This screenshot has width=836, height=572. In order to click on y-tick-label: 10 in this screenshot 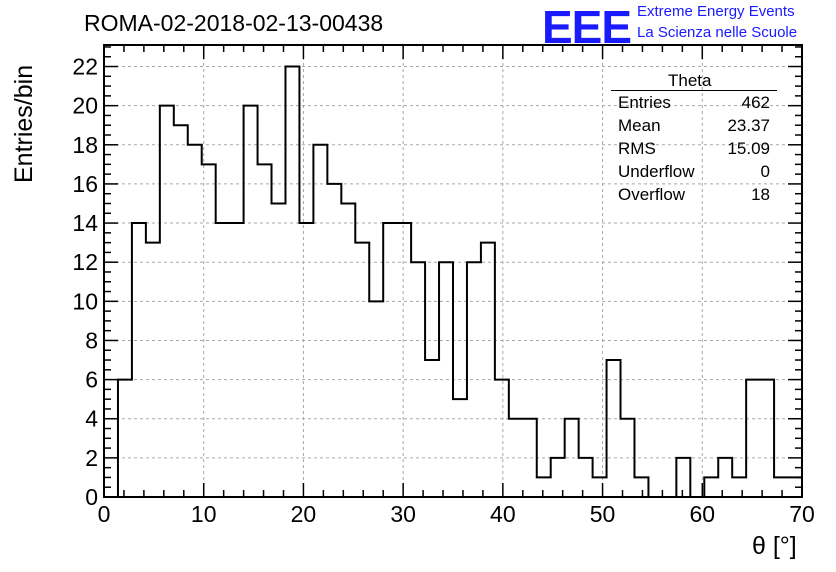, I will do `click(85, 301)`.